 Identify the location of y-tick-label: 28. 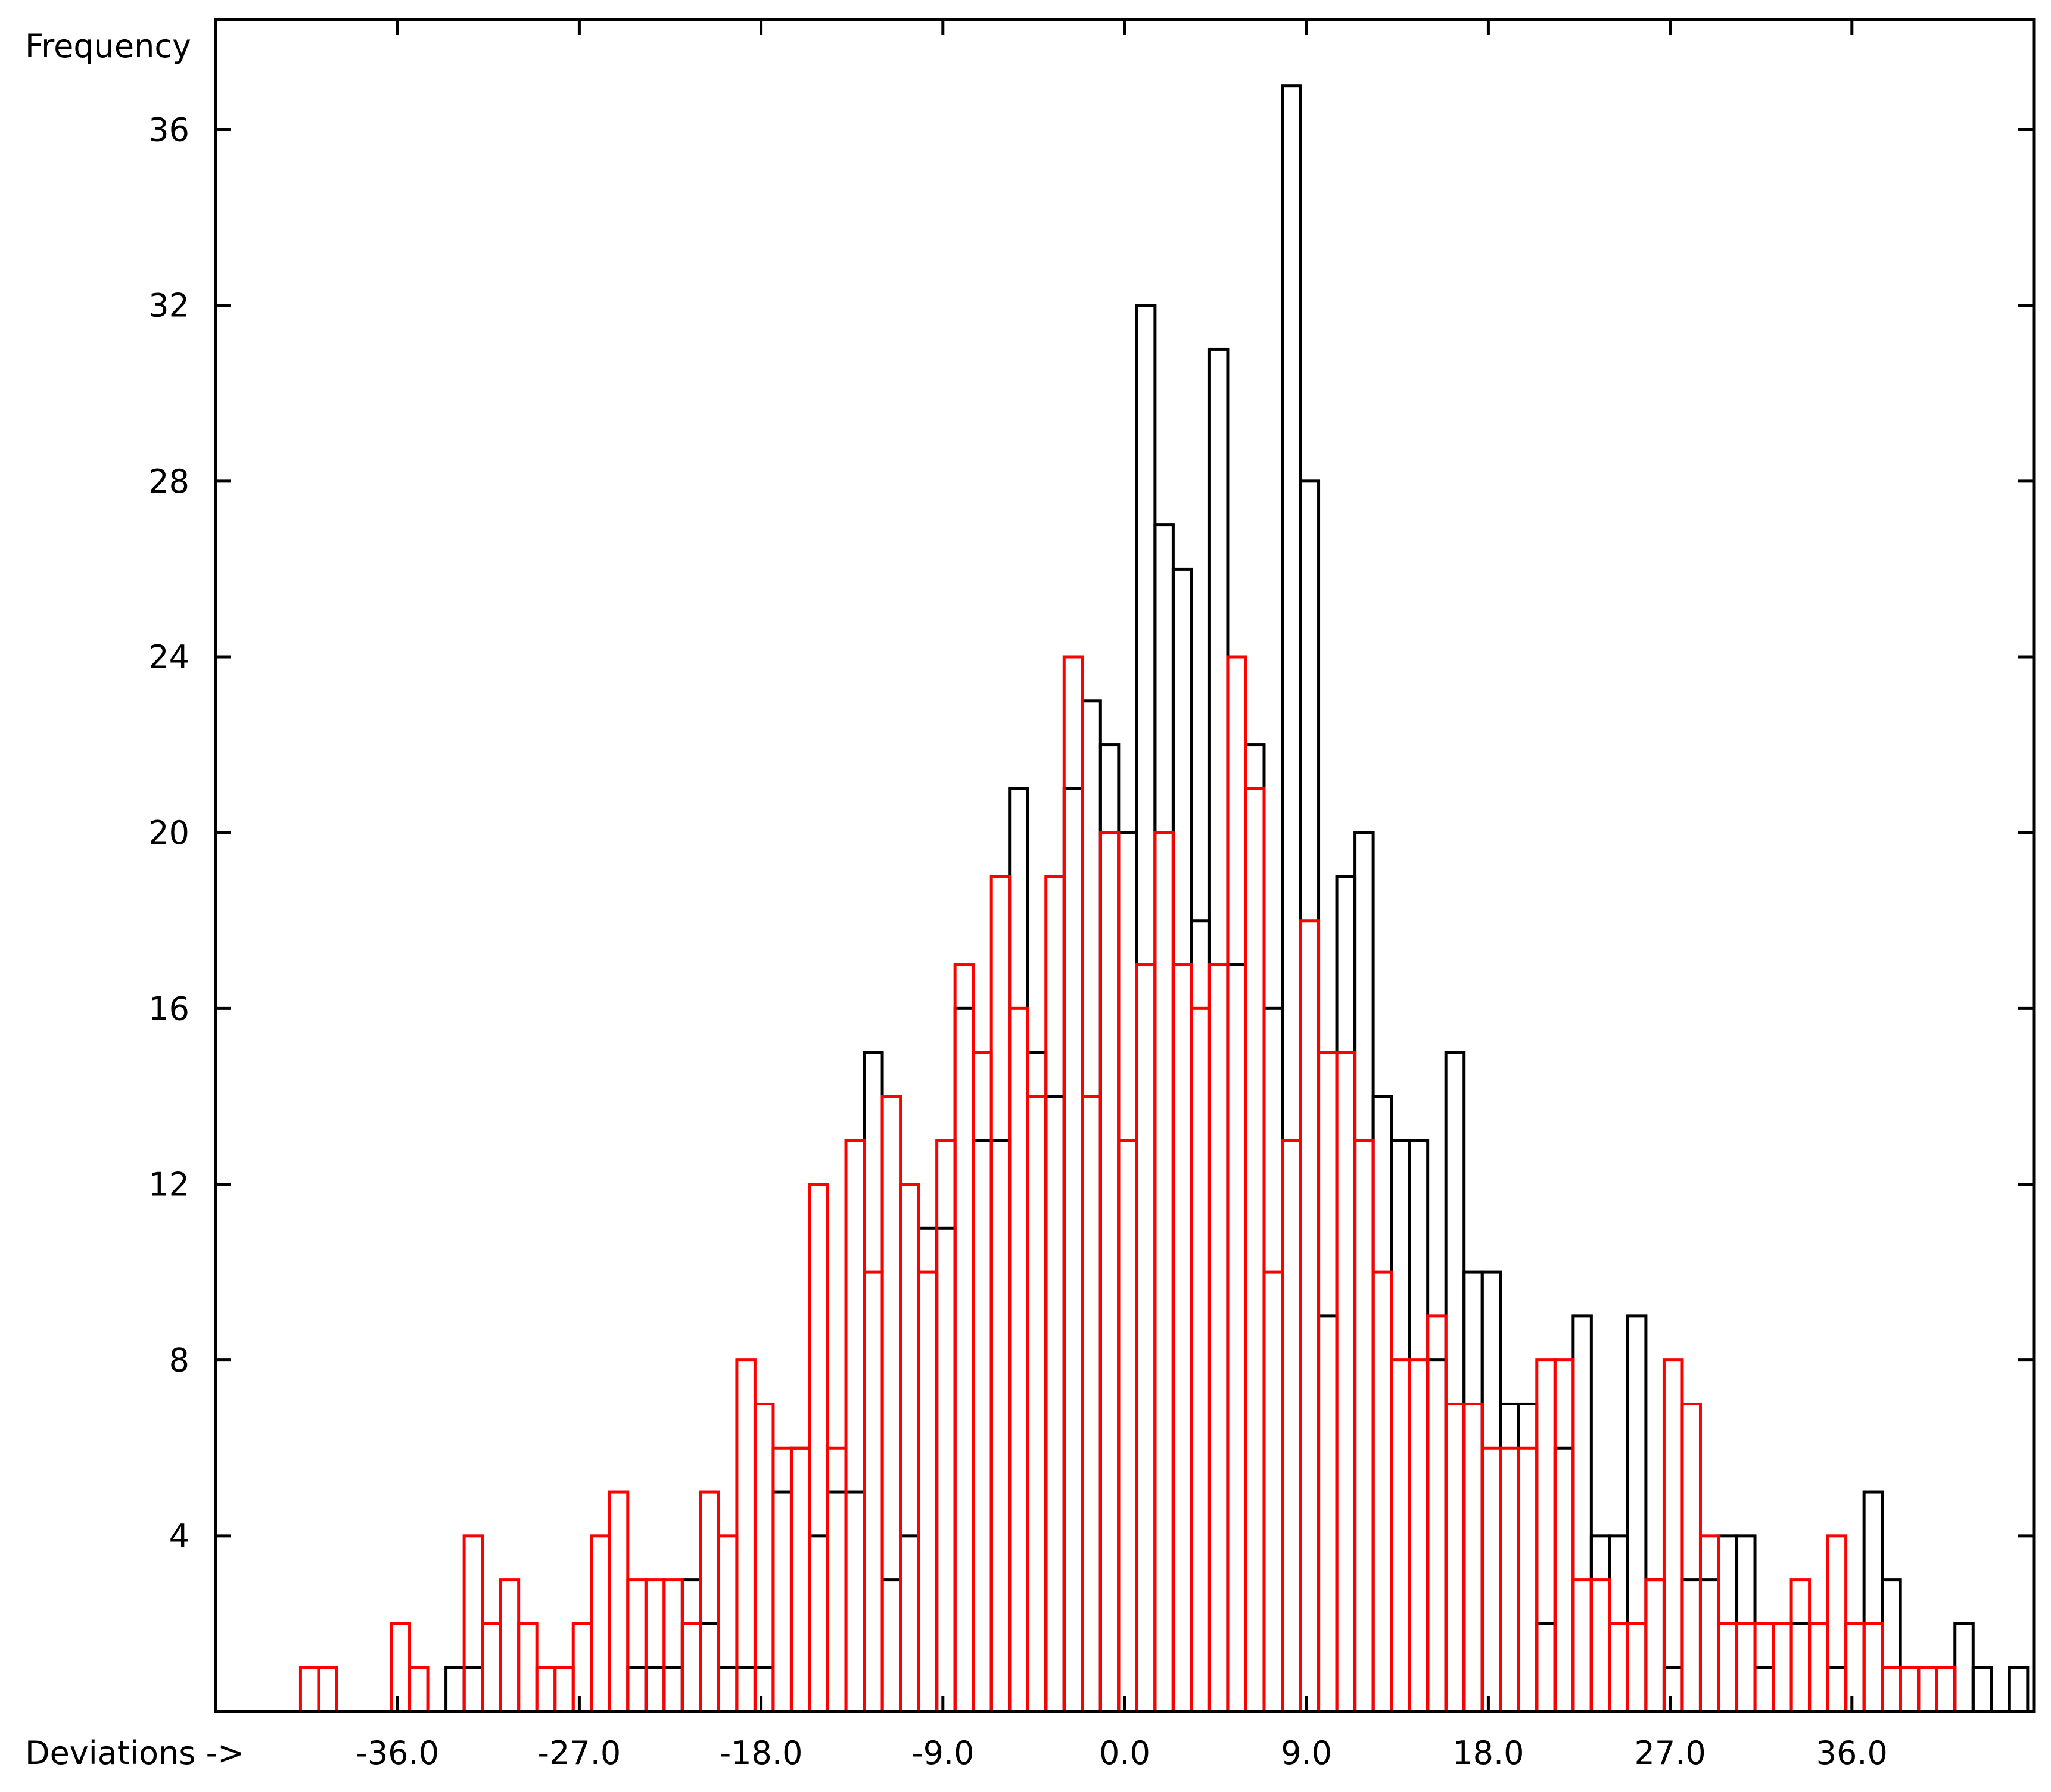
(168, 481).